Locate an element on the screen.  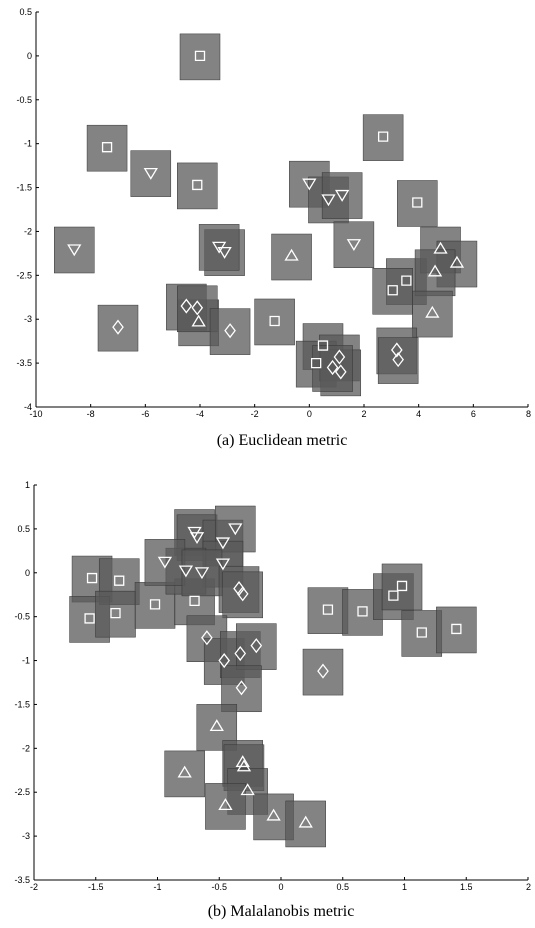
y-tick-label: -2.5 is located at coordinates (24, 275).